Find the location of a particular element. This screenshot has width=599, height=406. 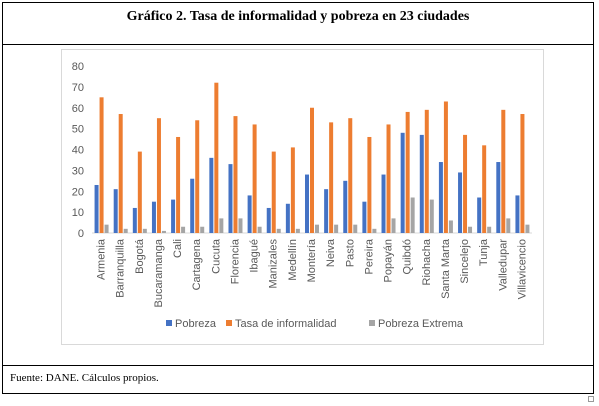

x-tick-label: Santa Marta is located at coordinates (446, 268).